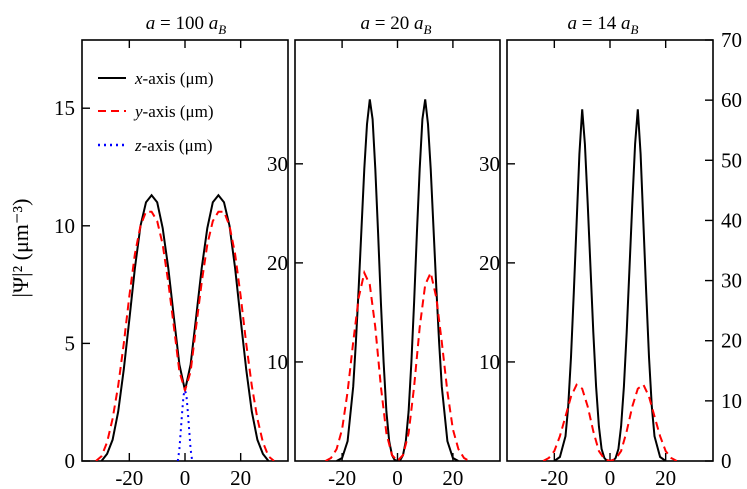 The image size is (747, 489). I want to click on panel-3-title-unit: a, so click(626, 23).